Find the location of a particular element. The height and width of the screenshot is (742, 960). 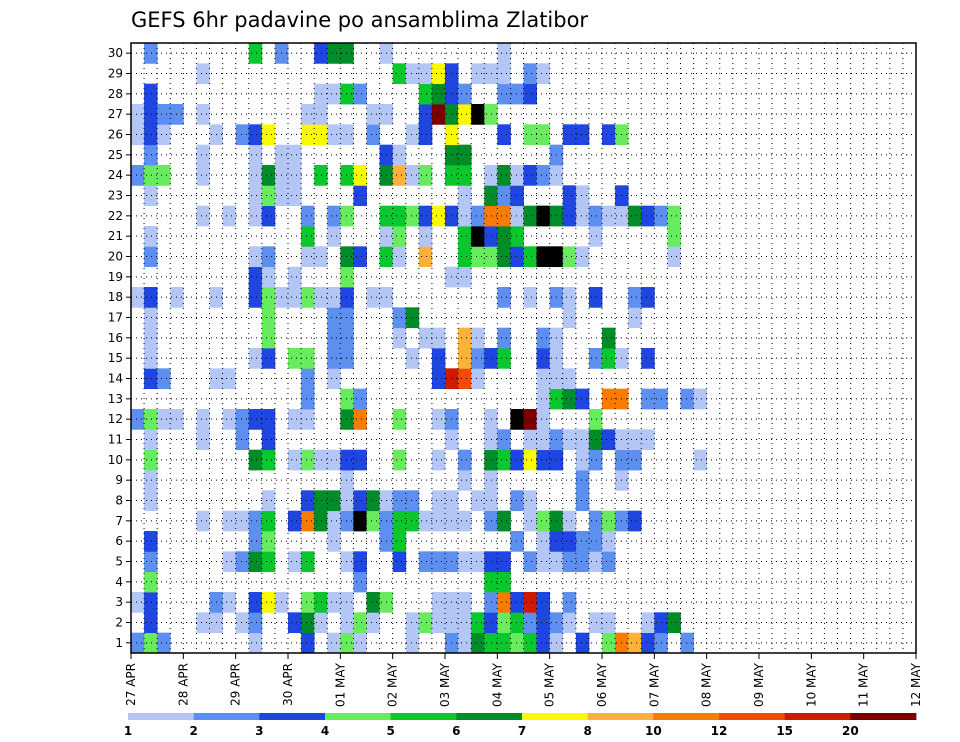

y-tick-label: 7 is located at coordinates (119, 521).